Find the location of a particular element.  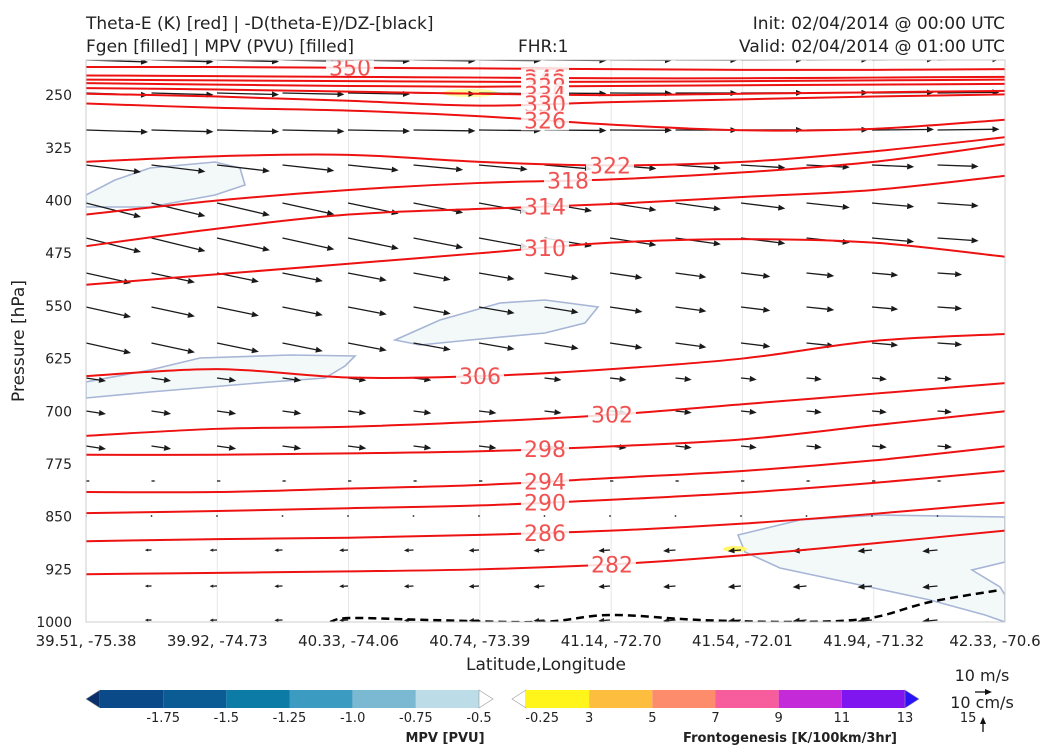

mpv-colorbar-title: MPV [PVU] is located at coordinates (444, 738).